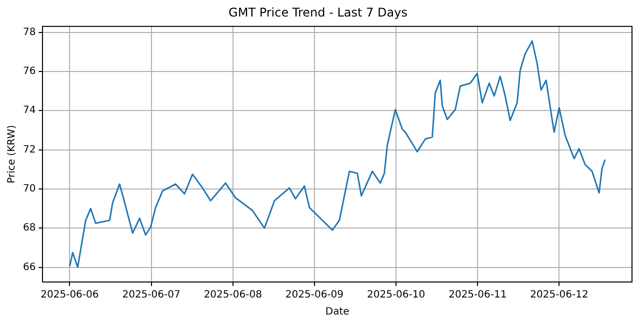 The image size is (640, 320). I want to click on x-axis-title: Date, so click(337, 312).